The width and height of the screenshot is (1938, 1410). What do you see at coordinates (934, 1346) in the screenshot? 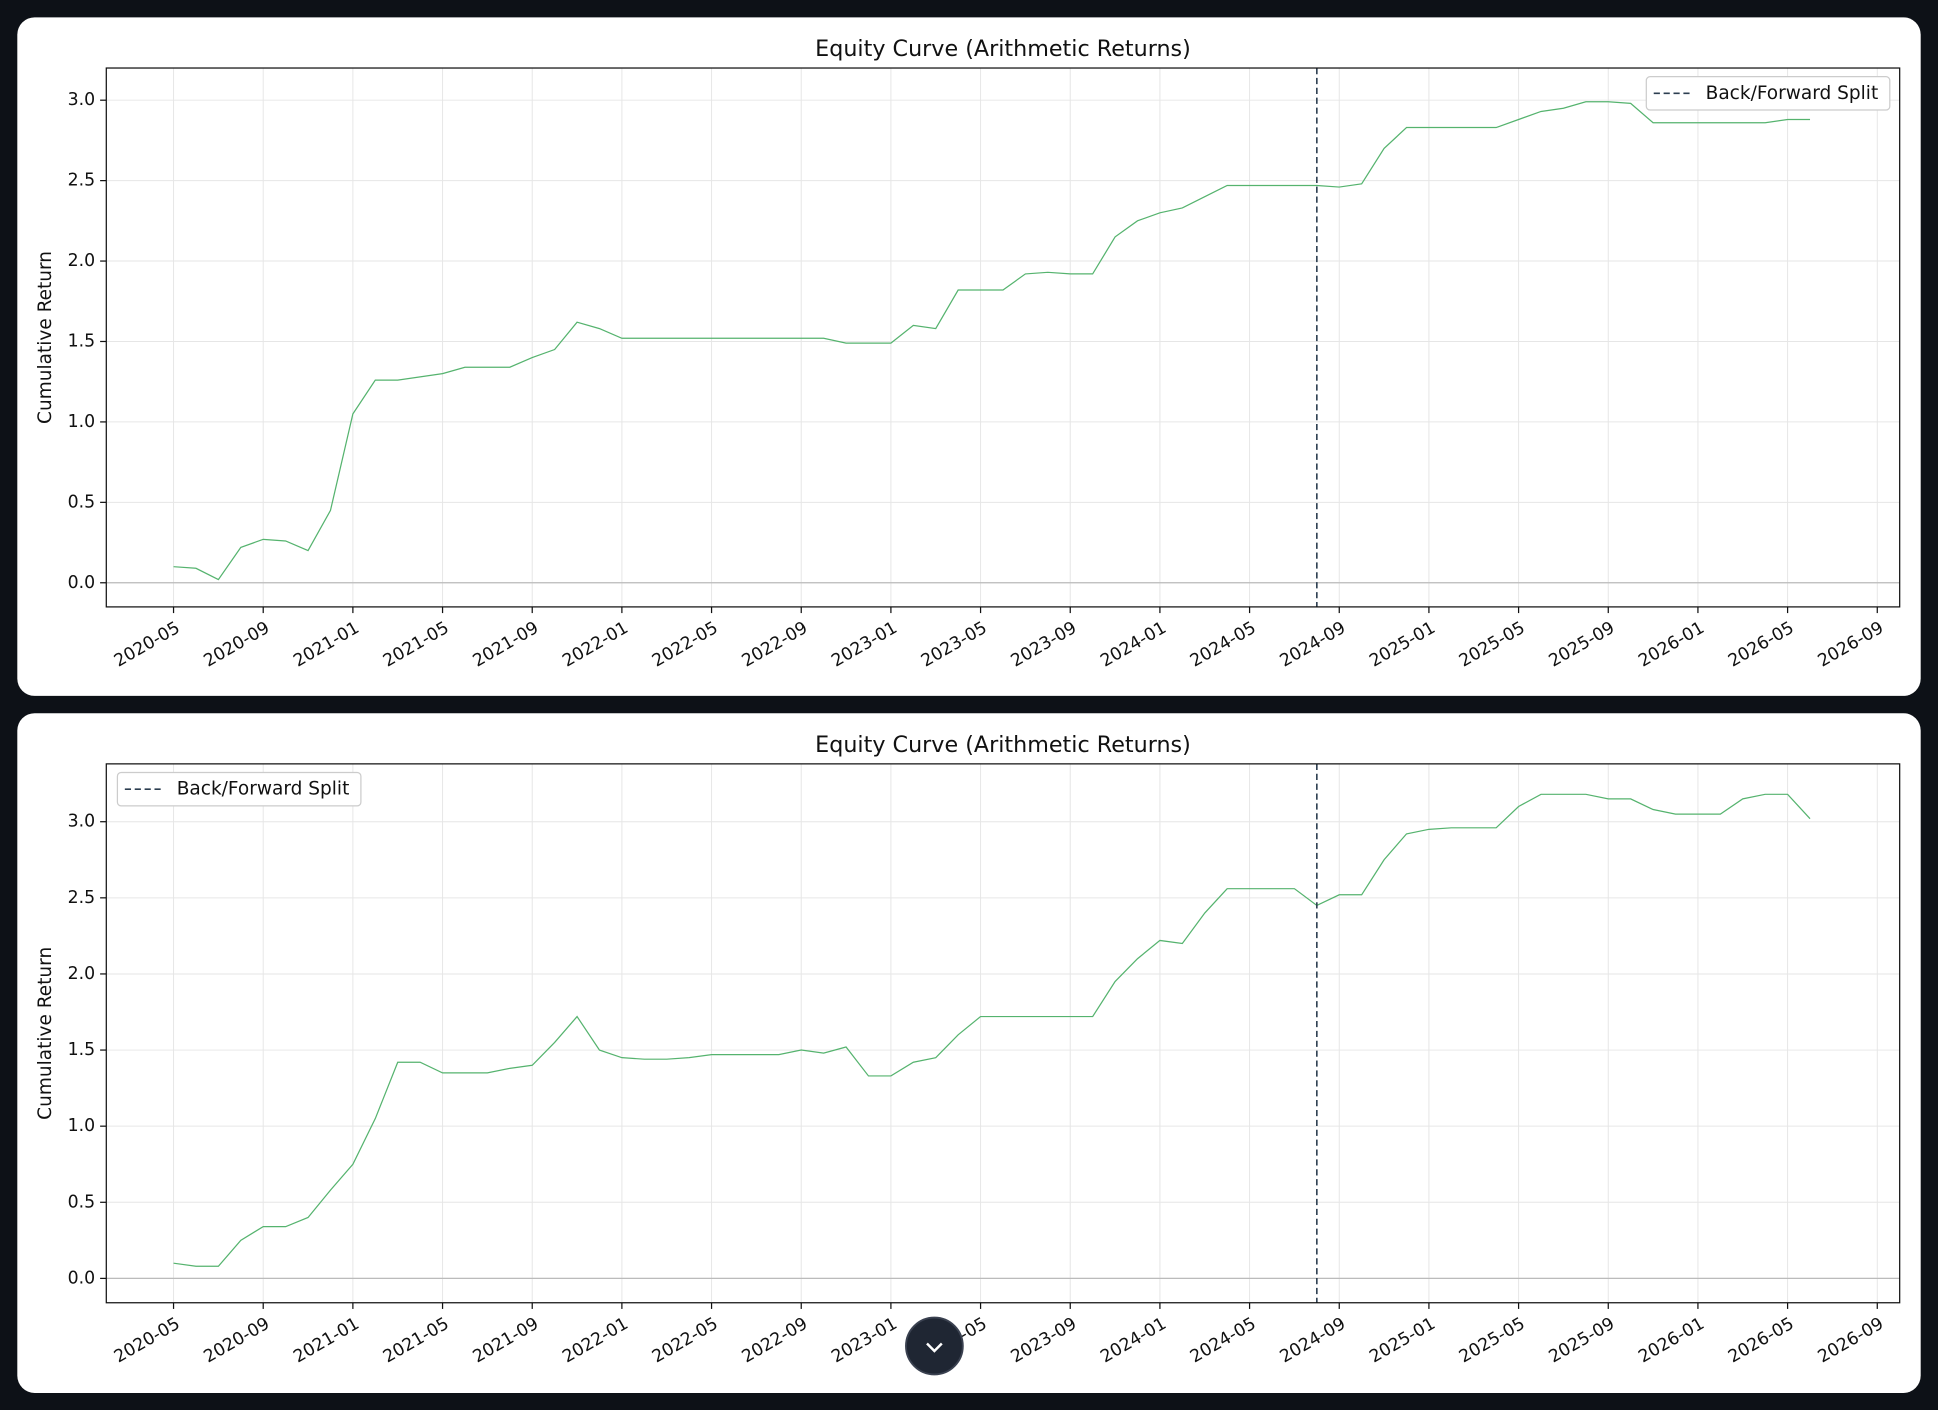
I see `scroll-down-button` at bounding box center [934, 1346].